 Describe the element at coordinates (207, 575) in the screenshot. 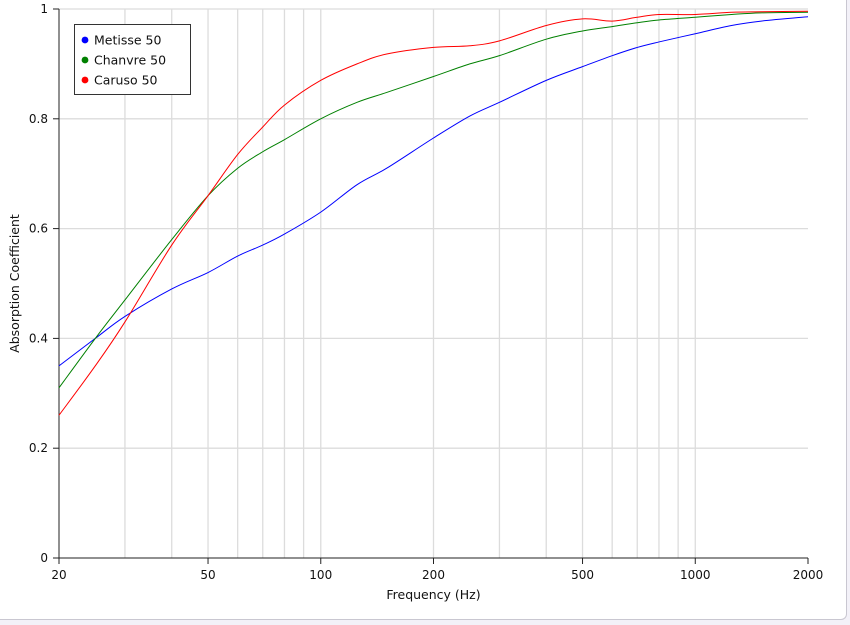

I see `x-tick-label: 50` at that location.